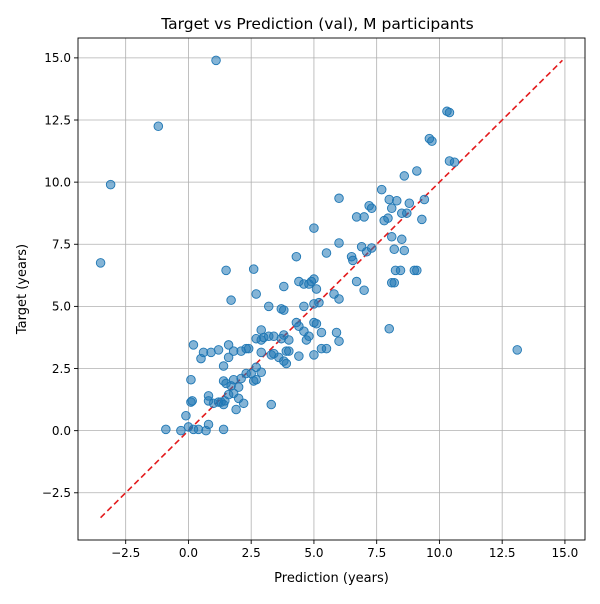 The width and height of the screenshot is (600, 604). What do you see at coordinates (57, 58) in the screenshot?
I see `y-tick-label: 15.0` at bounding box center [57, 58].